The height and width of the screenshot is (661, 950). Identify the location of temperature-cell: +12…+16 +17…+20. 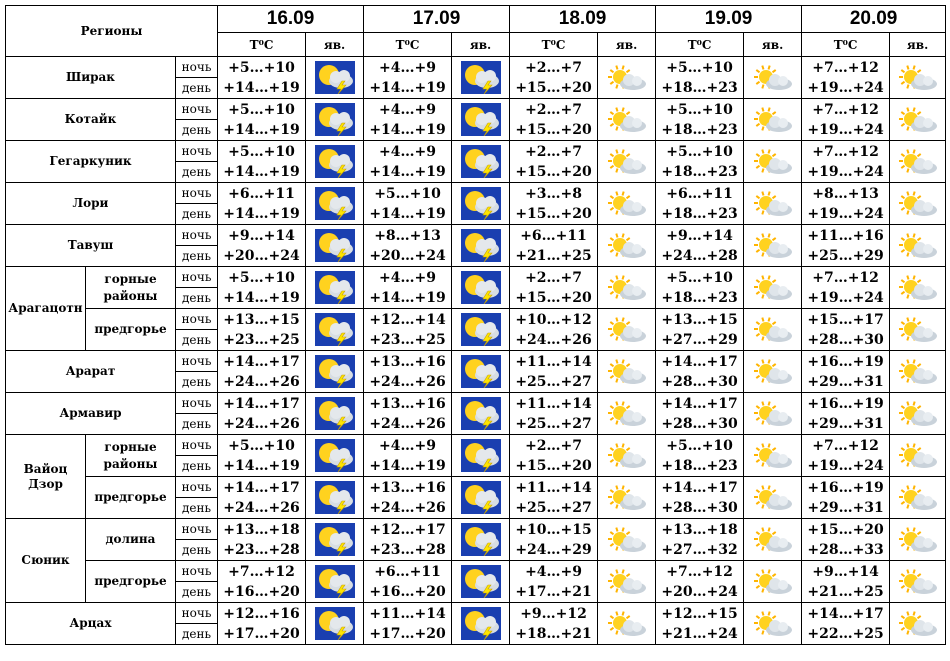
(262, 623).